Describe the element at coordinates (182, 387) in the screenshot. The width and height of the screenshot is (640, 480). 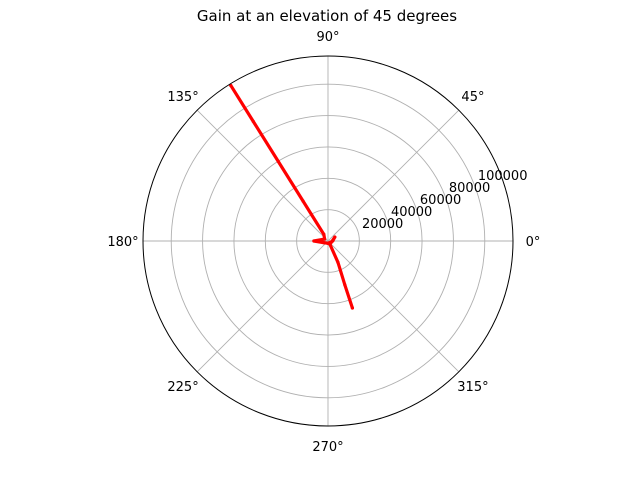
I see `theta-tick-label: 225°` at that location.